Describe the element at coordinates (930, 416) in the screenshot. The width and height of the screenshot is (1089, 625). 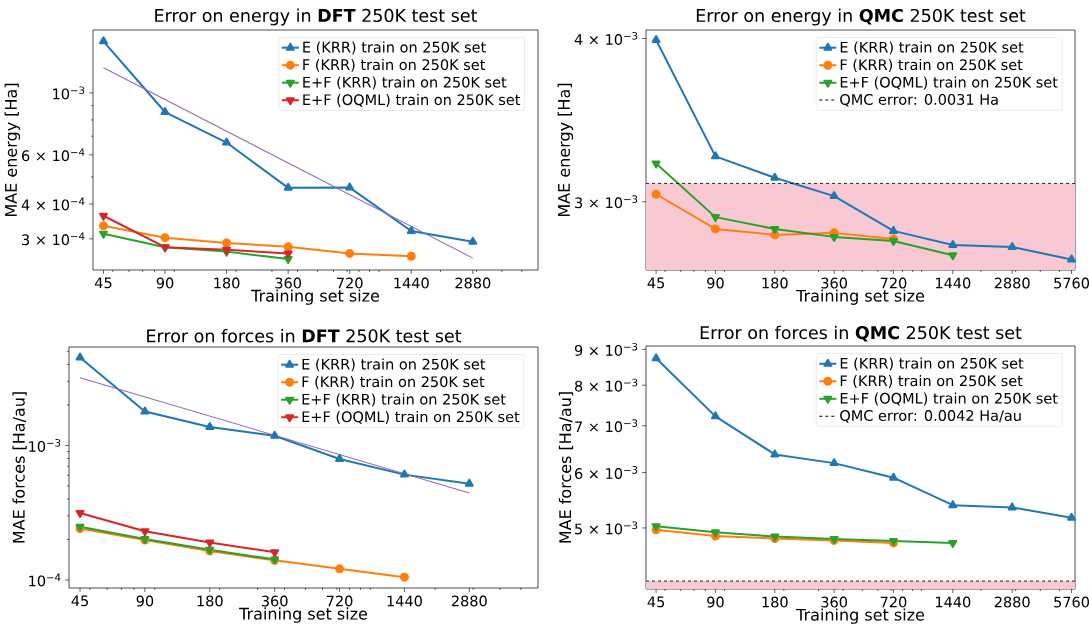
I see `legend-label: QMC error: 0.0042 Ha/au` at that location.